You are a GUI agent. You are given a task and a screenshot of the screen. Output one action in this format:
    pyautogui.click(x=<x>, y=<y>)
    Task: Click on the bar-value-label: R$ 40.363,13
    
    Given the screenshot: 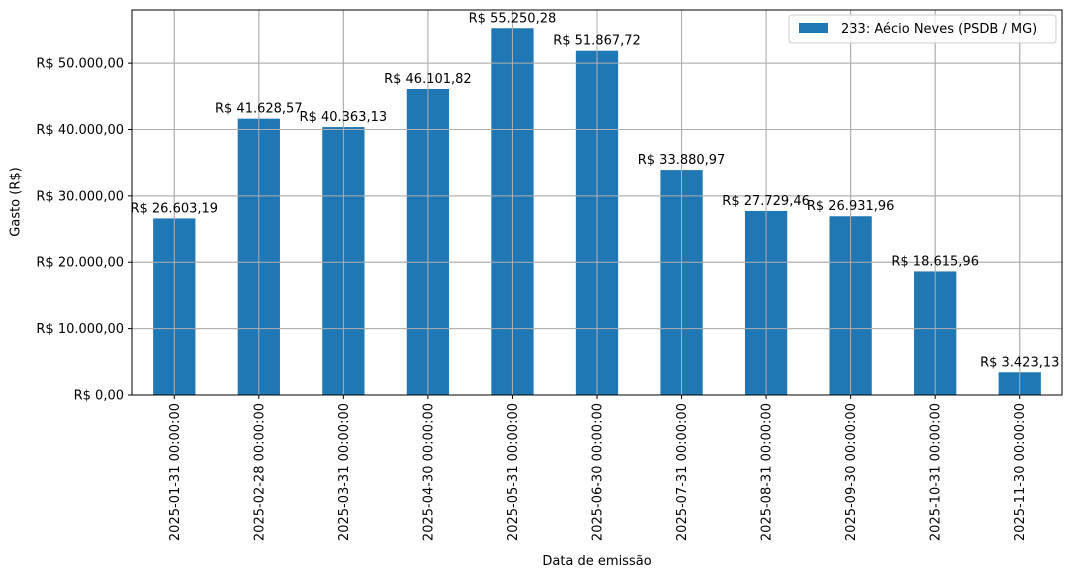 What is the action you would take?
    pyautogui.click(x=344, y=117)
    